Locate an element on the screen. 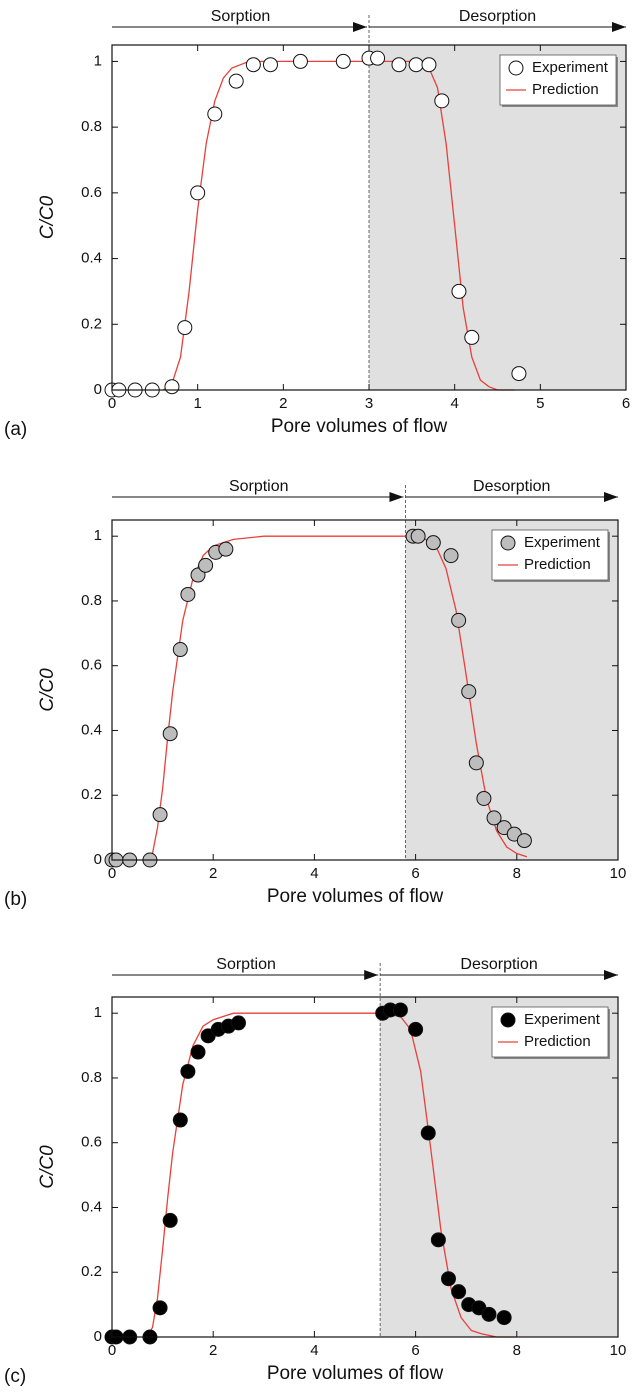 The image size is (632, 1399). panel-label: (b) is located at coordinates (15, 899).